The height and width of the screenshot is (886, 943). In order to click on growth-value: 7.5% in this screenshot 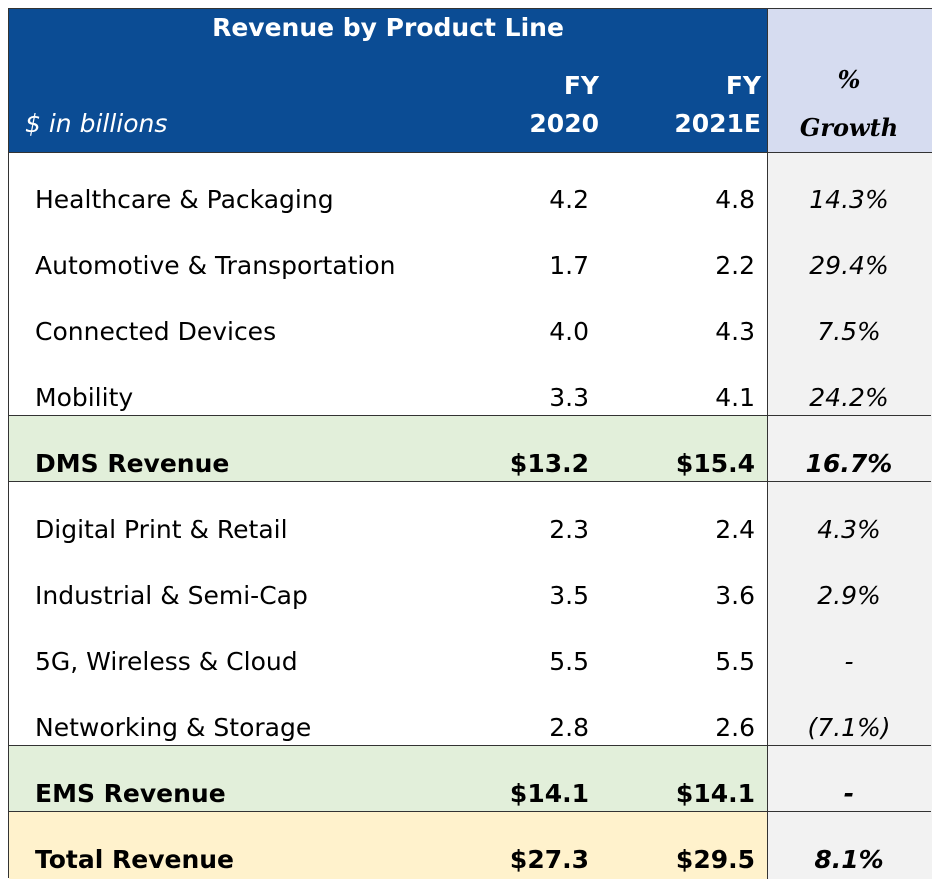, I will do `click(849, 331)`.